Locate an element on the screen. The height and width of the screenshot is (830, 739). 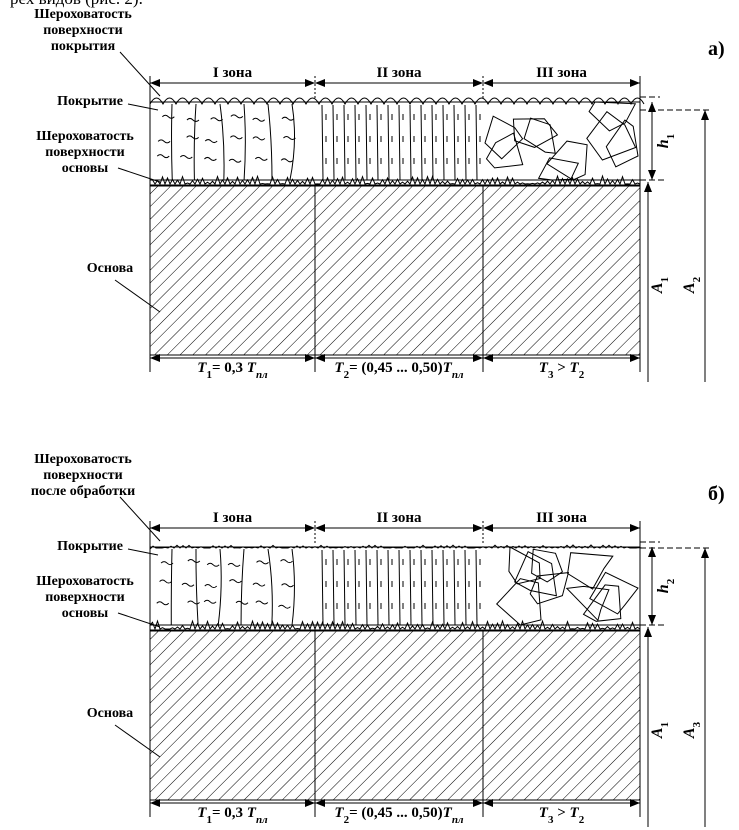
callout-text: Покрытие is located at coordinates (90, 101).